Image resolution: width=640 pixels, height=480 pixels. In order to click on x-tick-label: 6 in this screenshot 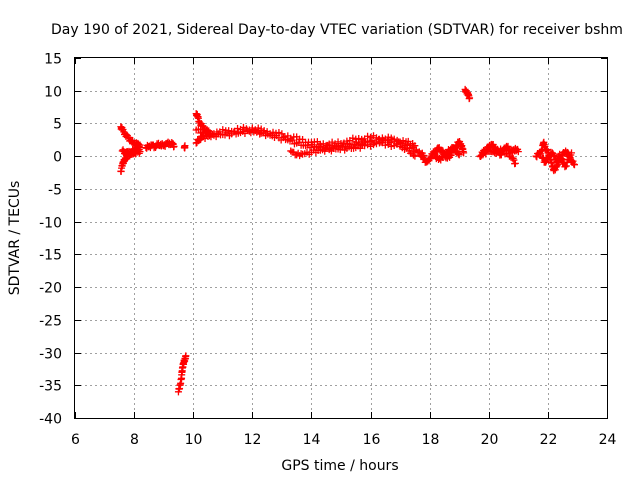, I will do `click(75, 440)`.